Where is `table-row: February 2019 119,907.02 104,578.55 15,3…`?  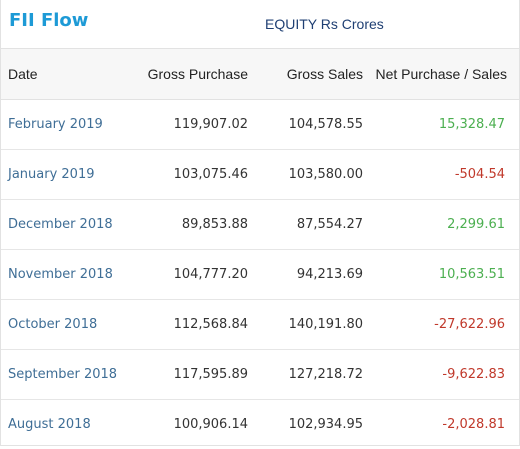
table-row: February 2019 119,907.02 104,578.55 15,3… is located at coordinates (260, 125).